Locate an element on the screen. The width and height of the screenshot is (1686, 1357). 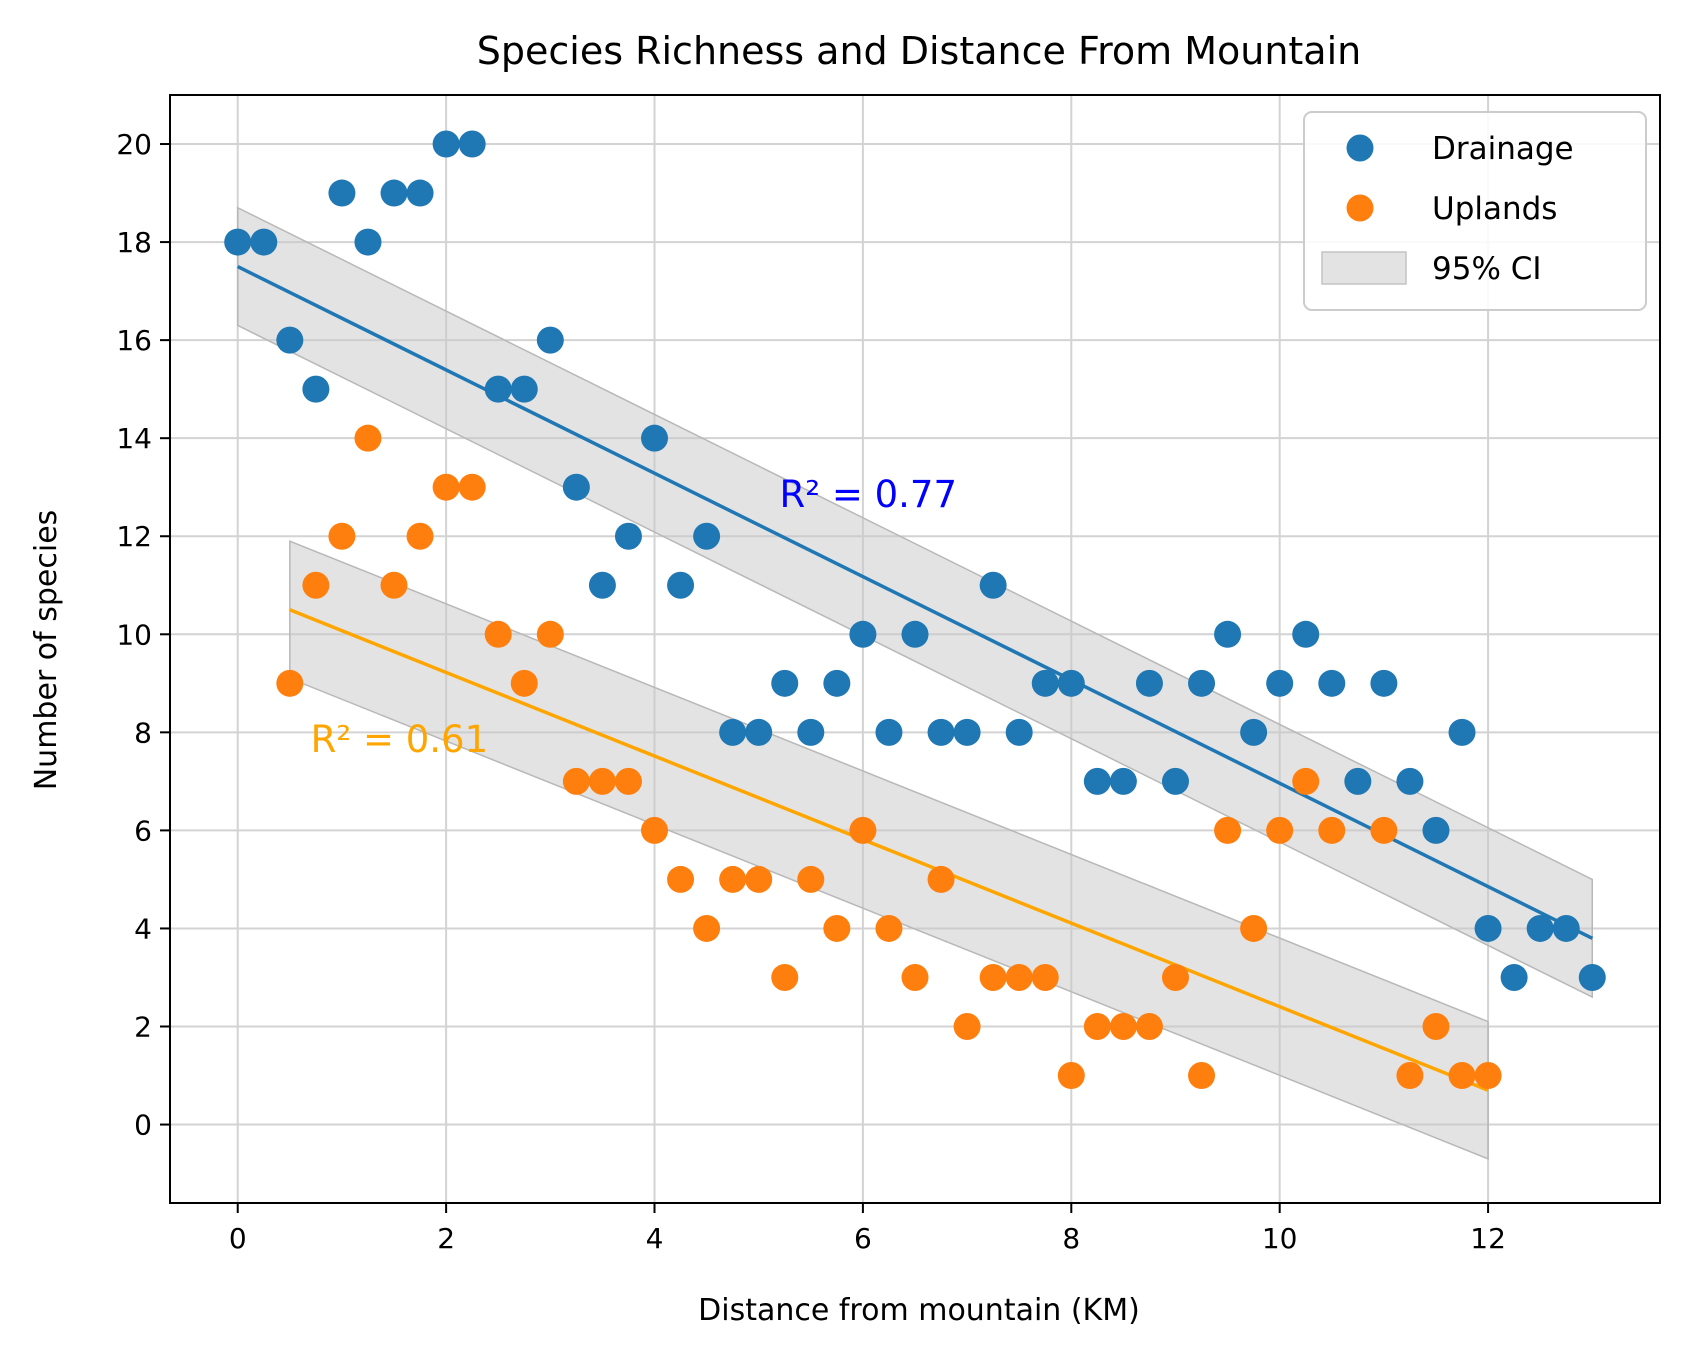
legend: Drainage Uplands 95% CI is located at coordinates (1475, 211).